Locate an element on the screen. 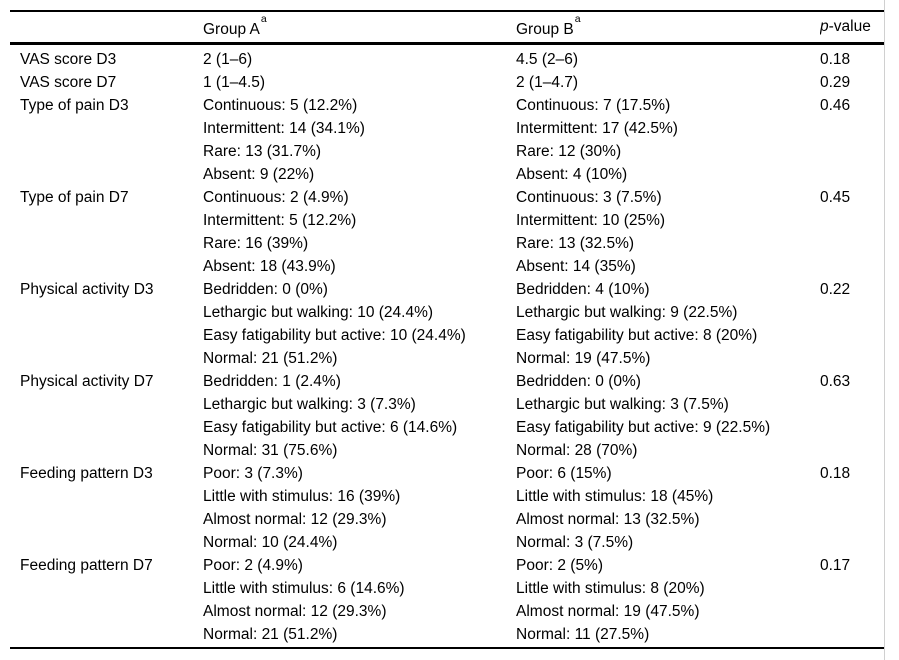  p-value-cell: 0.18 is located at coordinates (852, 508).